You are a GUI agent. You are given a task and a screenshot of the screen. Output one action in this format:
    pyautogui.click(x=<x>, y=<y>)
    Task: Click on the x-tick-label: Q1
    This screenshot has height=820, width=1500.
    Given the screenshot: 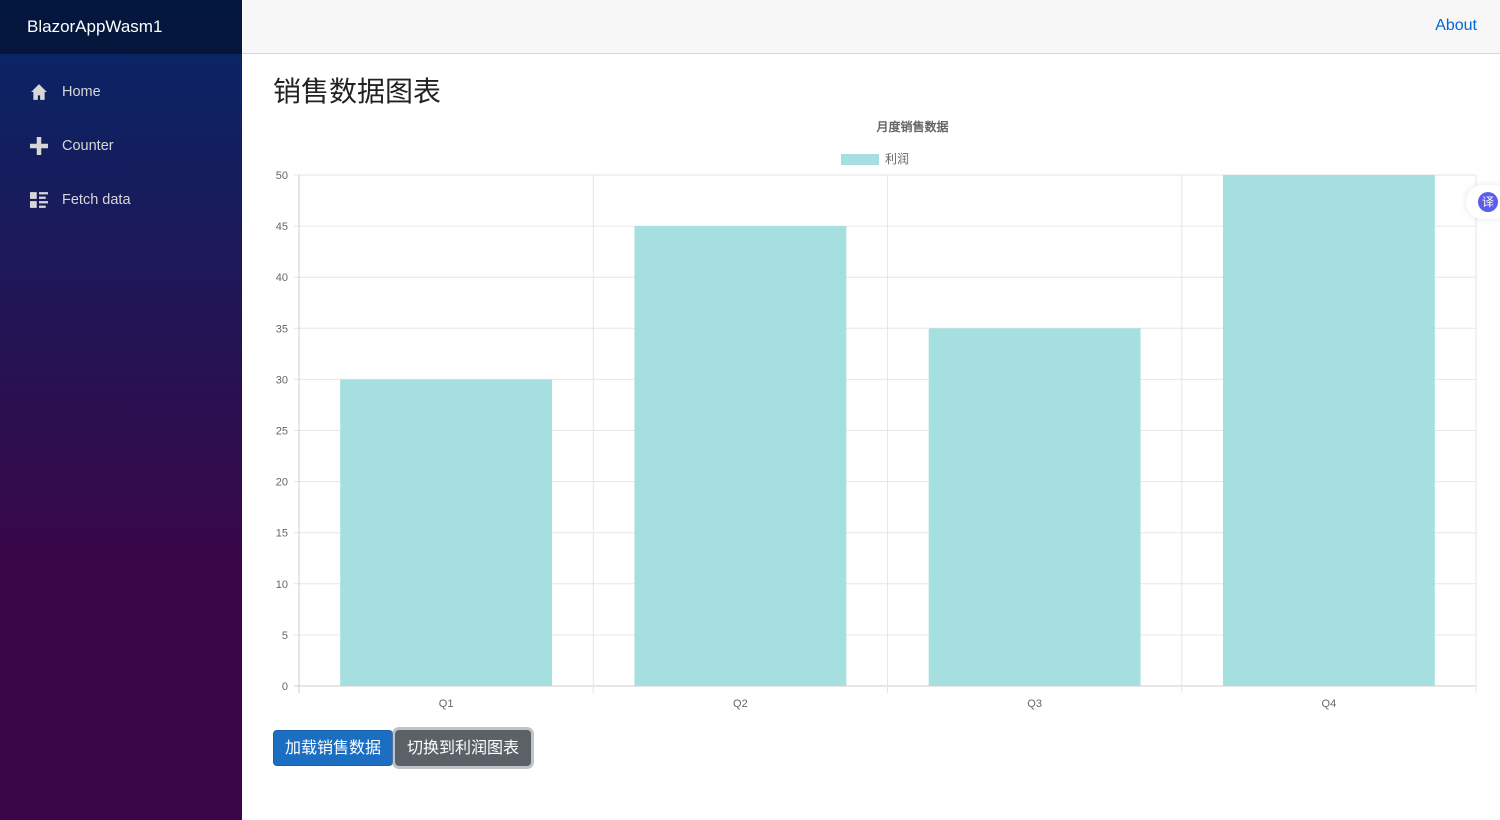 What is the action you would take?
    pyautogui.click(x=446, y=704)
    